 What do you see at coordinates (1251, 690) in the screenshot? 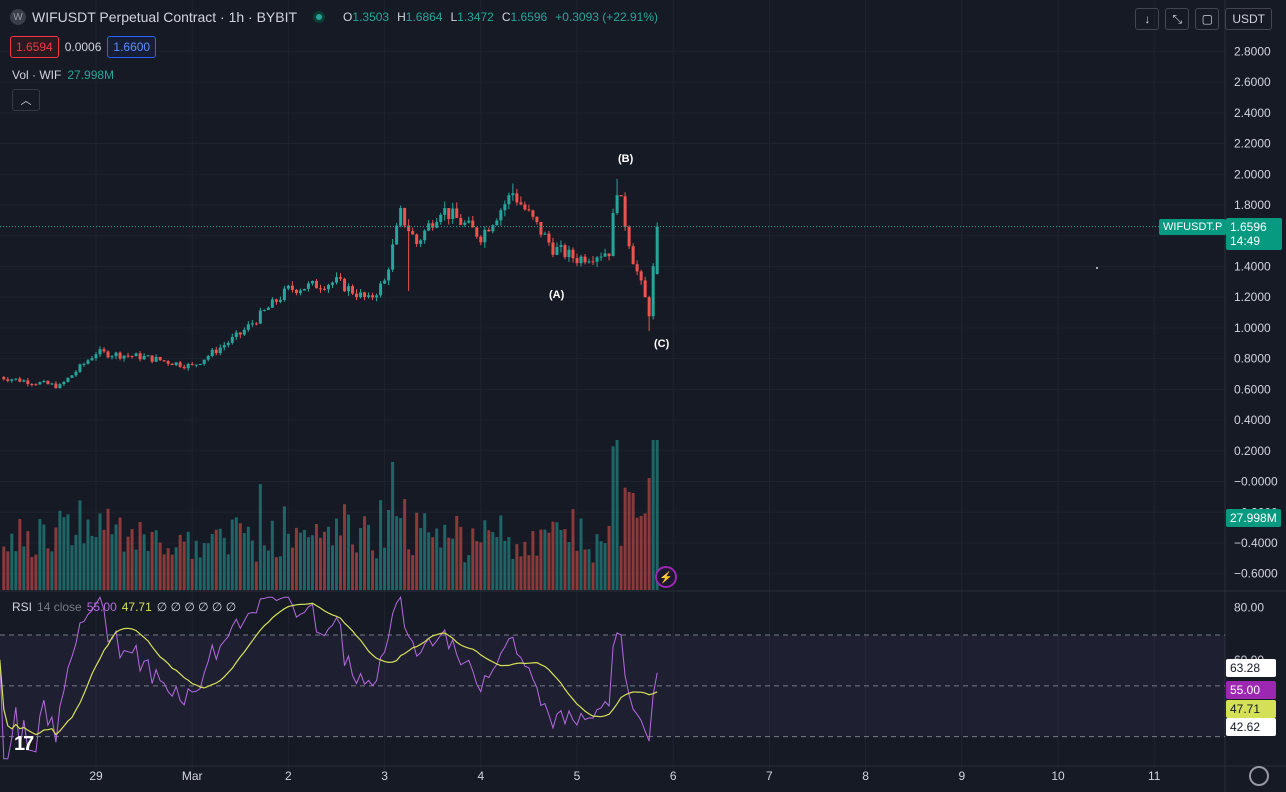
I see `rsi-value-tag: 55.00` at bounding box center [1251, 690].